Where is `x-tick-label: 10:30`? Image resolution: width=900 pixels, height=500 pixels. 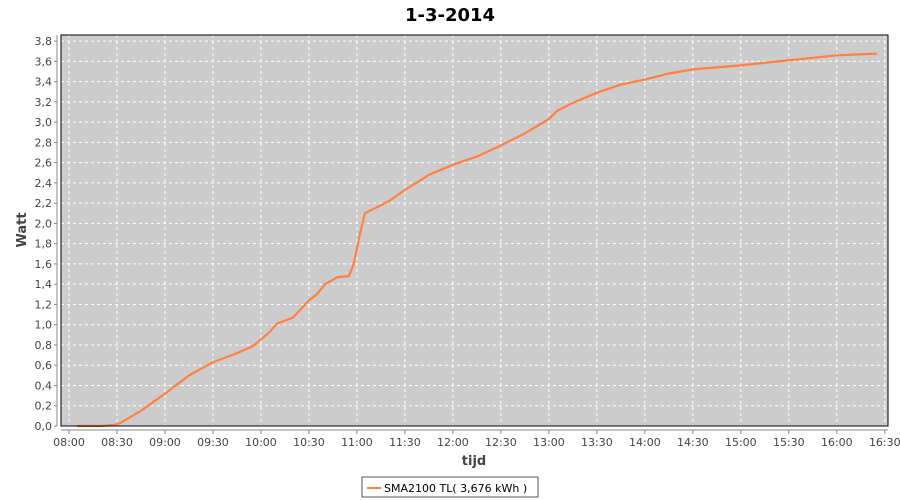 x-tick-label: 10:30 is located at coordinates (309, 442).